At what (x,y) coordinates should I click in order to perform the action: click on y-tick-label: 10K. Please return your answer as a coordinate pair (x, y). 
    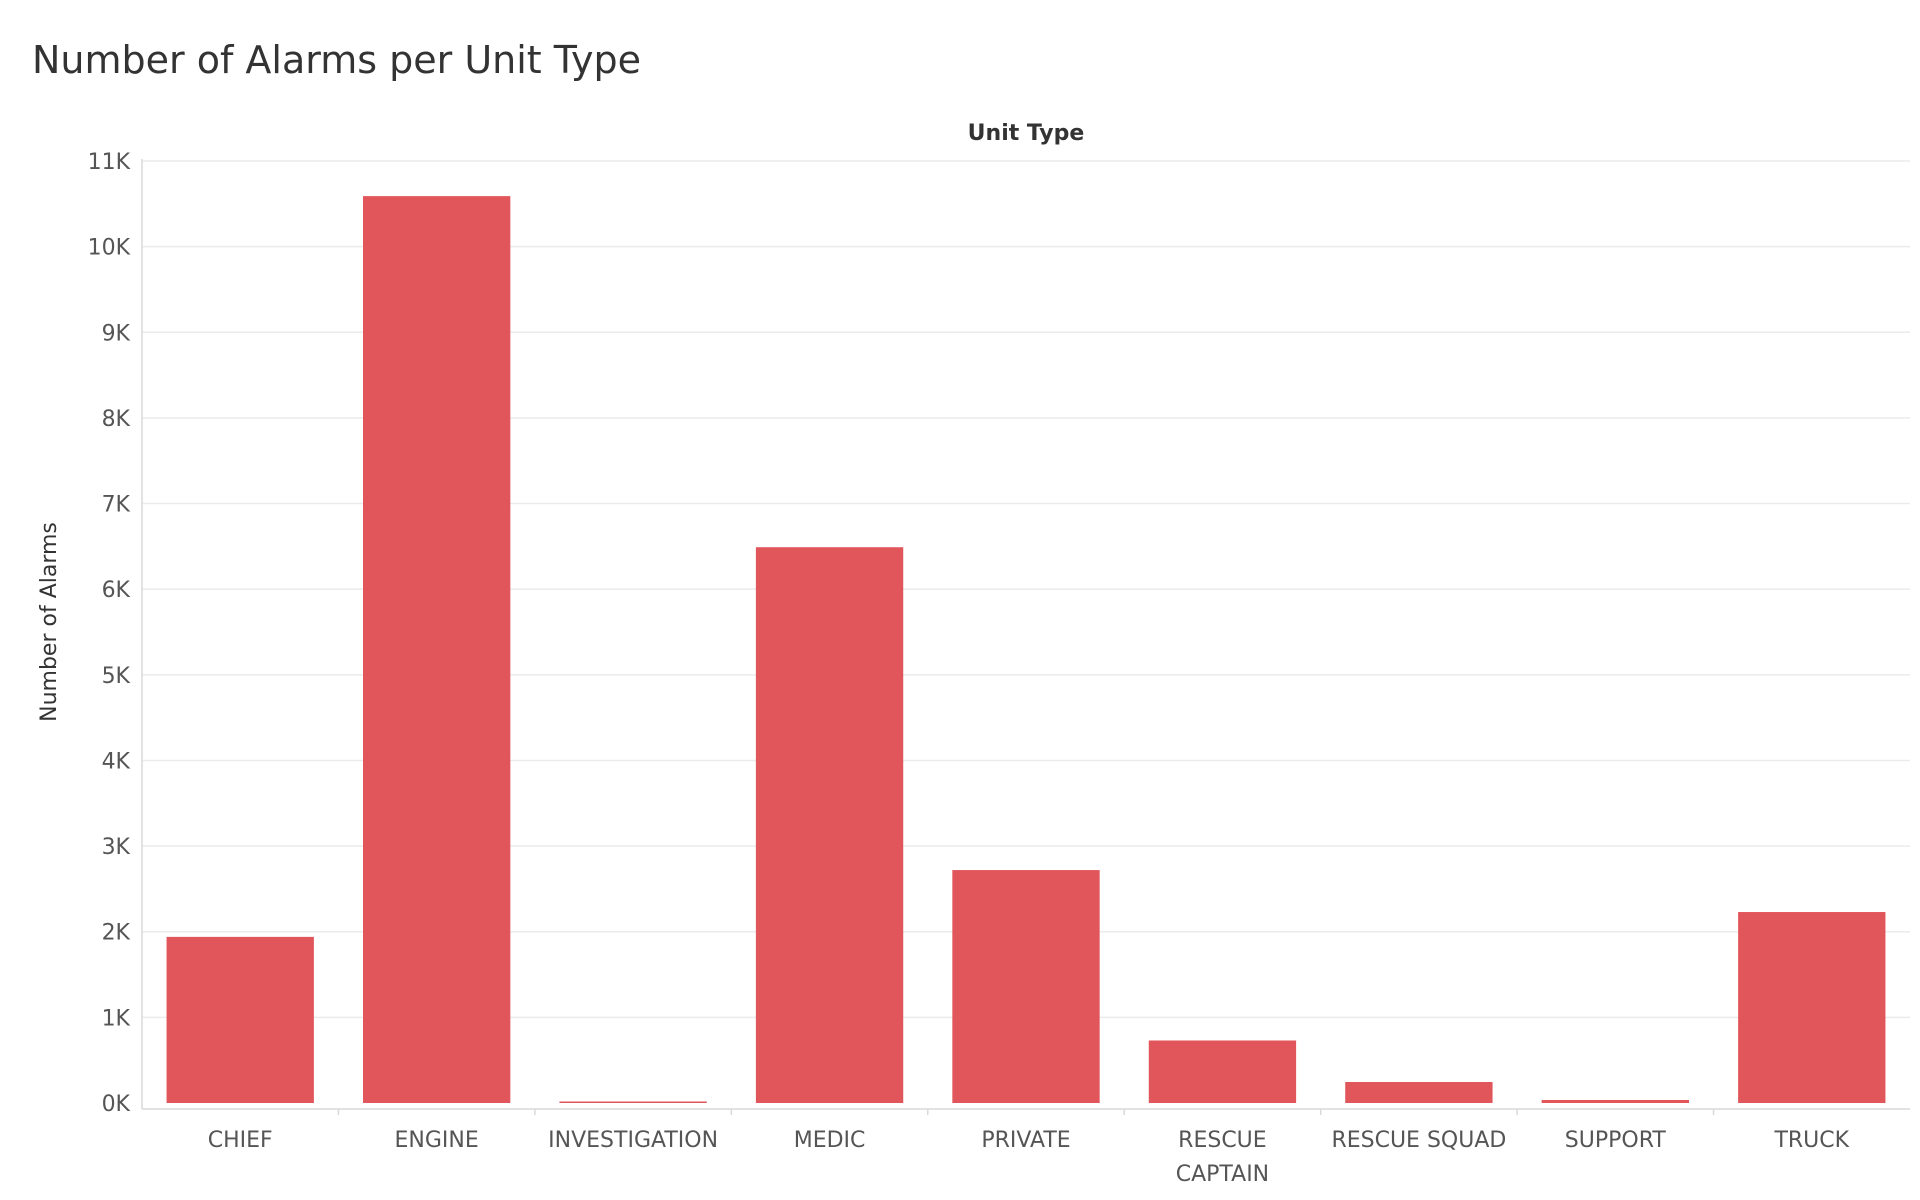
    Looking at the image, I should click on (109, 248).